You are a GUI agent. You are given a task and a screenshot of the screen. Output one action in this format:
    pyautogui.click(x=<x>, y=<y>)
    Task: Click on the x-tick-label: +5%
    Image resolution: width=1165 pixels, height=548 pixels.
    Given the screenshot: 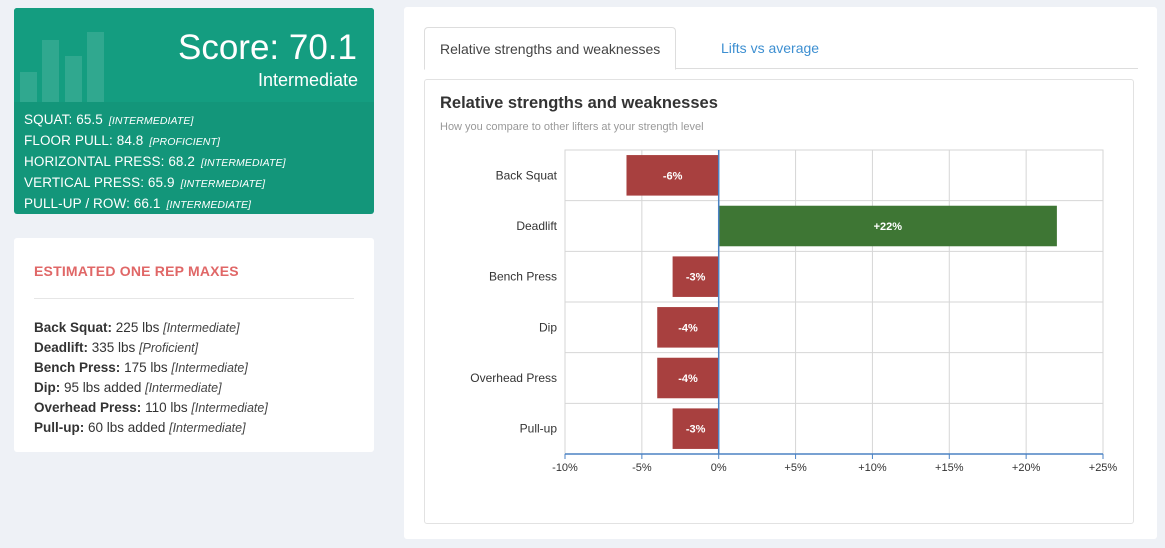 What is the action you would take?
    pyautogui.click(x=795, y=468)
    